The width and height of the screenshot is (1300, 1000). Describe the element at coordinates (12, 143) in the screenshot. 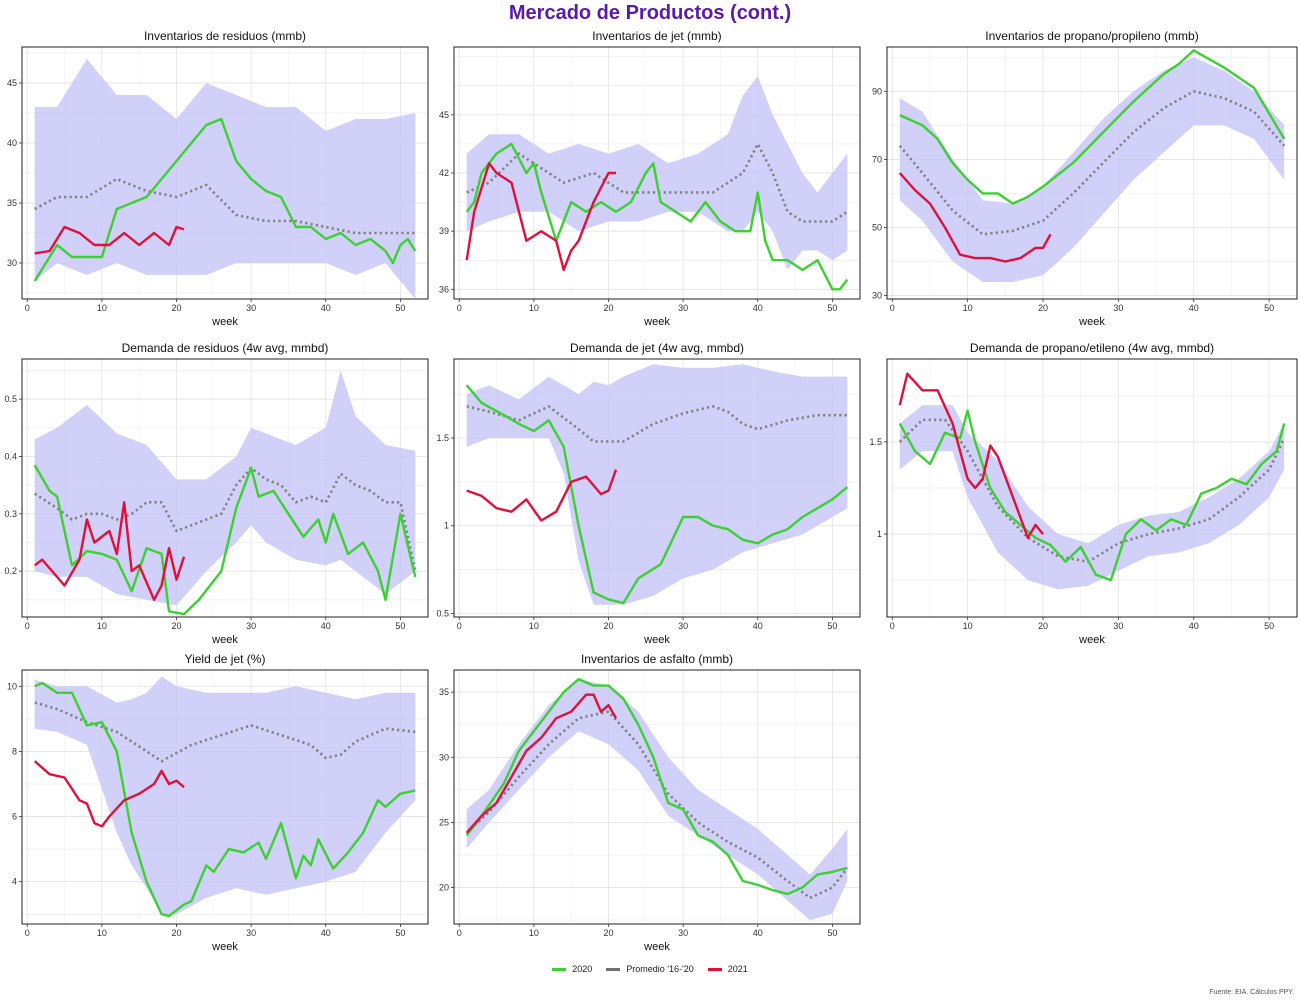

I see `y-tick-label: 40` at that location.